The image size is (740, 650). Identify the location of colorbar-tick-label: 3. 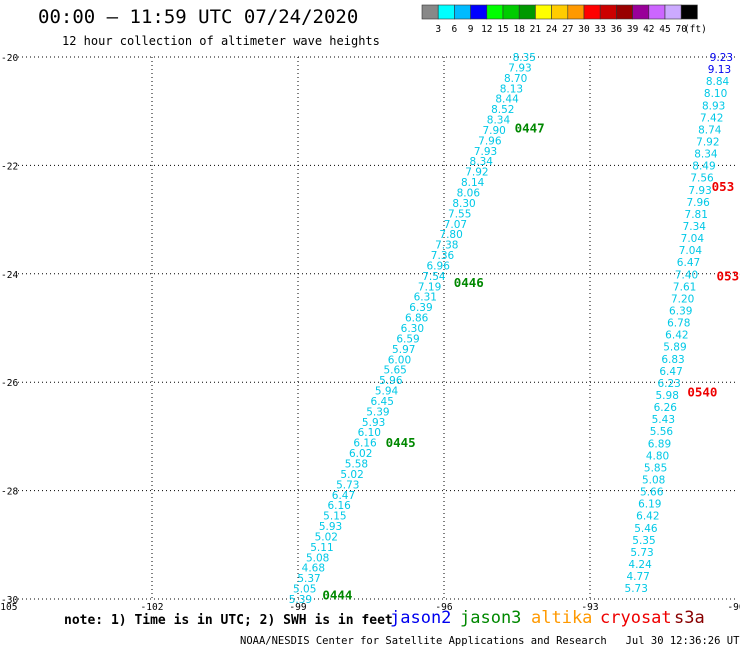
(438, 29).